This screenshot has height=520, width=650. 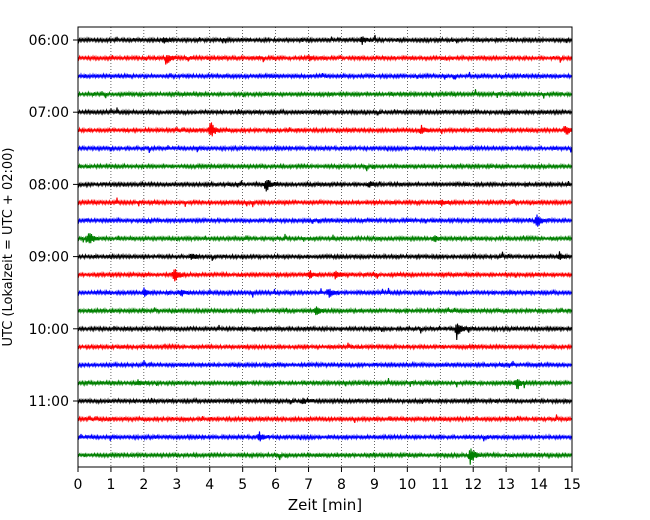 I want to click on x-tick-label: 3, so click(x=176, y=485).